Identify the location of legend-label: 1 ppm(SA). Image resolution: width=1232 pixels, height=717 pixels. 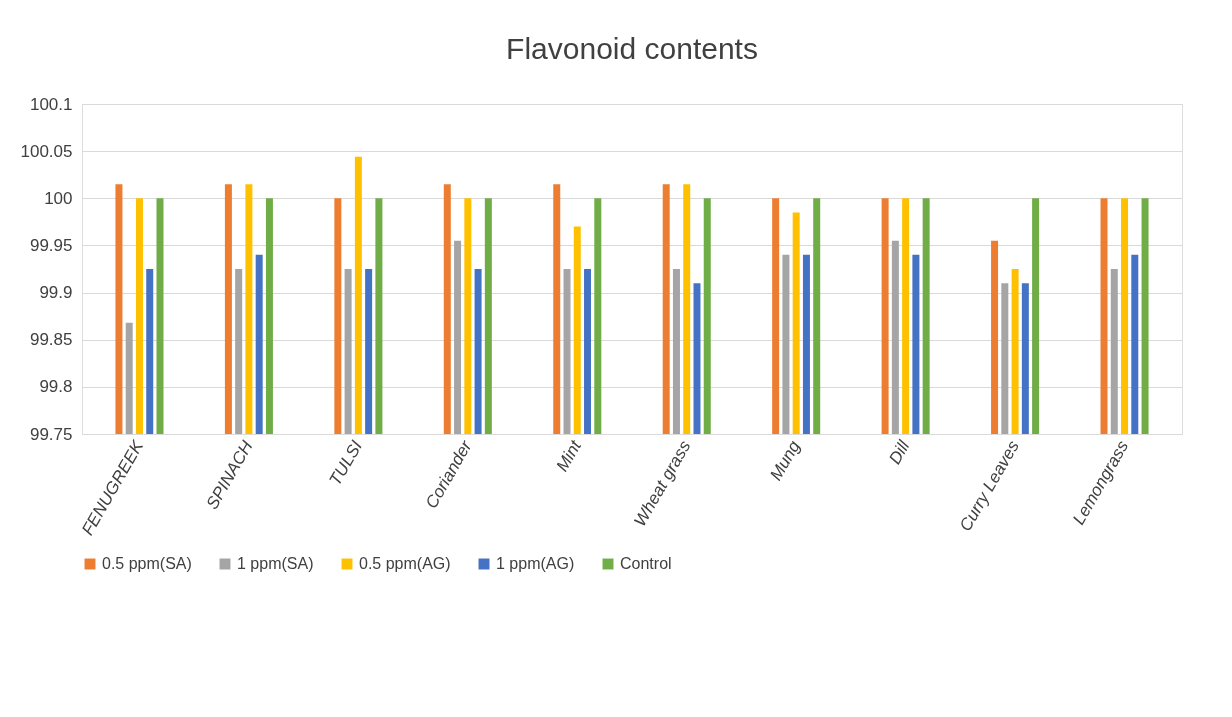
(275, 563).